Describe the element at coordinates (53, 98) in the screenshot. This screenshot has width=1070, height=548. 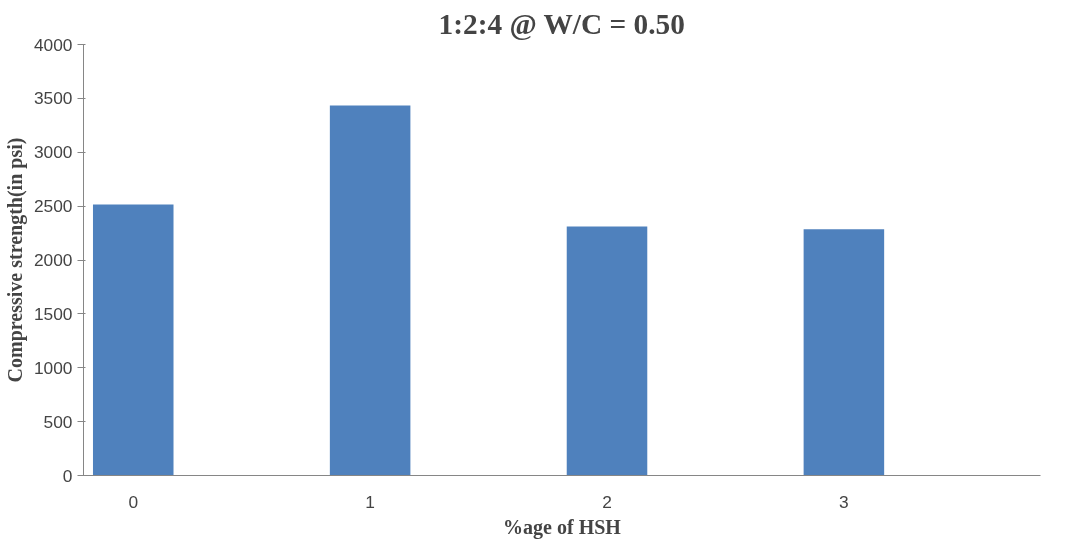
I see `y-tick-label: 3500` at that location.